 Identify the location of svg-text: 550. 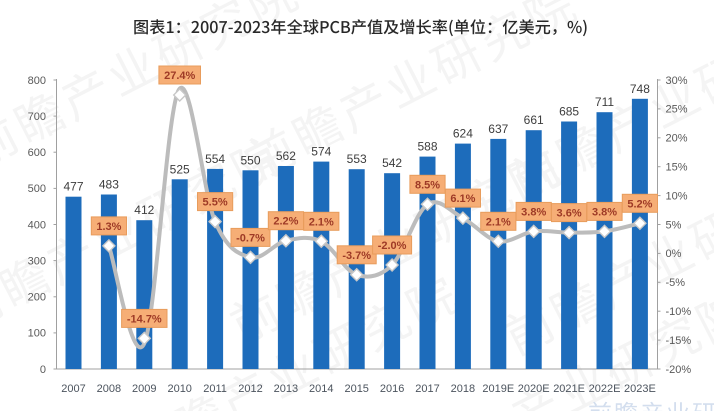
(250, 160).